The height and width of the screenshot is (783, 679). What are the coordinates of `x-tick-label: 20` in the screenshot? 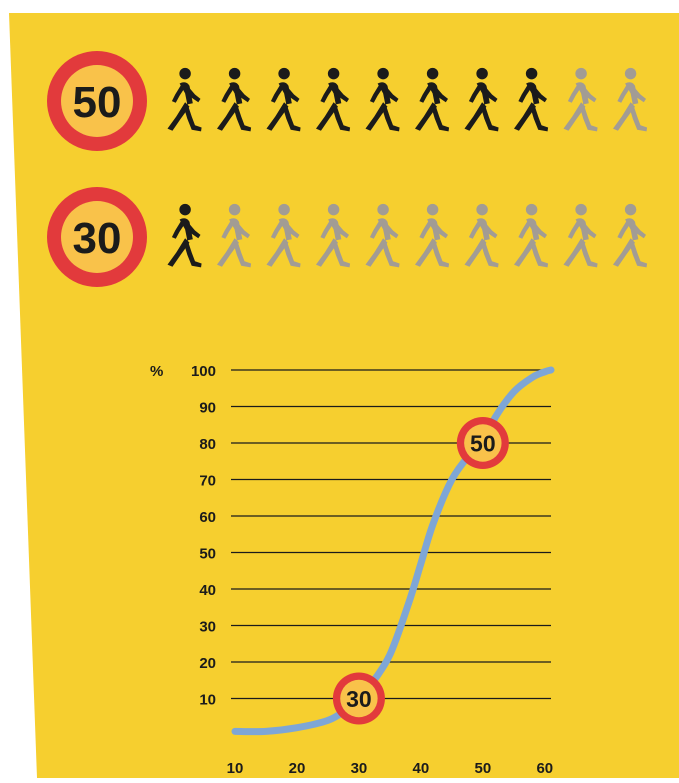 It's located at (297, 768).